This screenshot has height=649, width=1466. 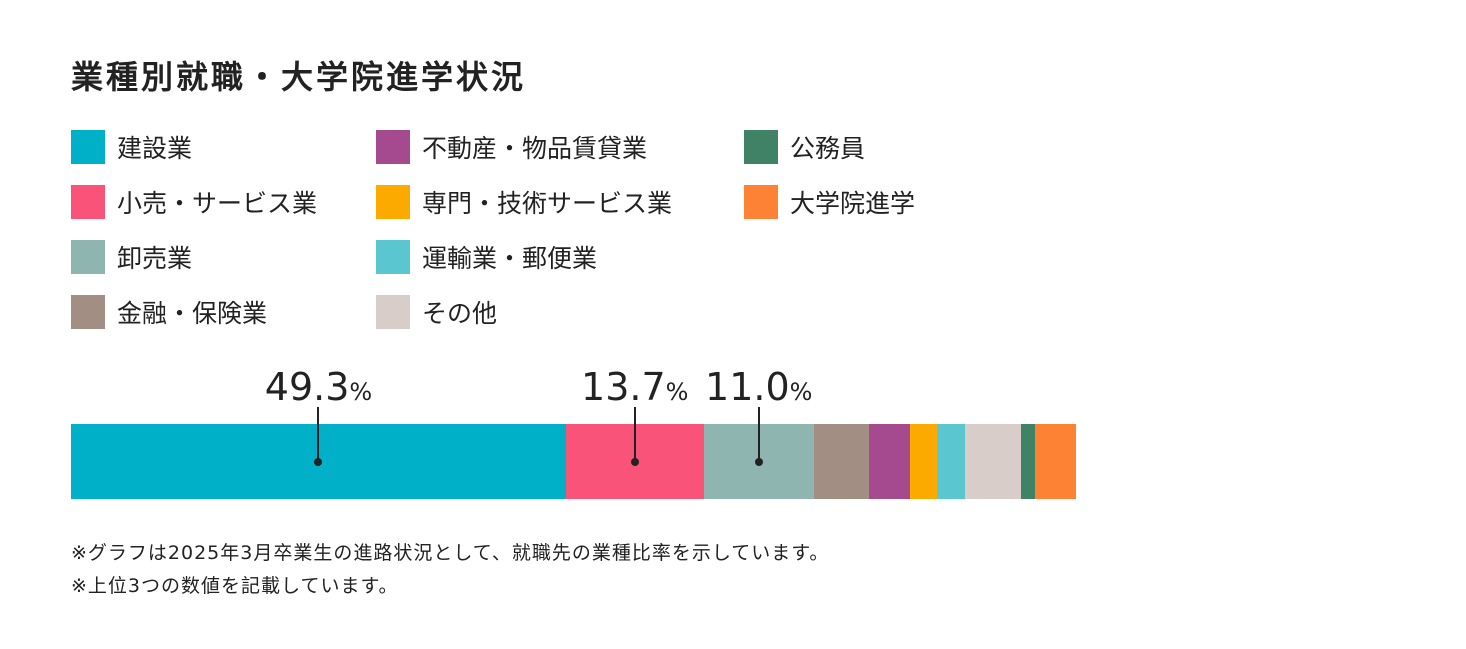 I want to click on legend-label: 金融・保険業, so click(x=192, y=313).